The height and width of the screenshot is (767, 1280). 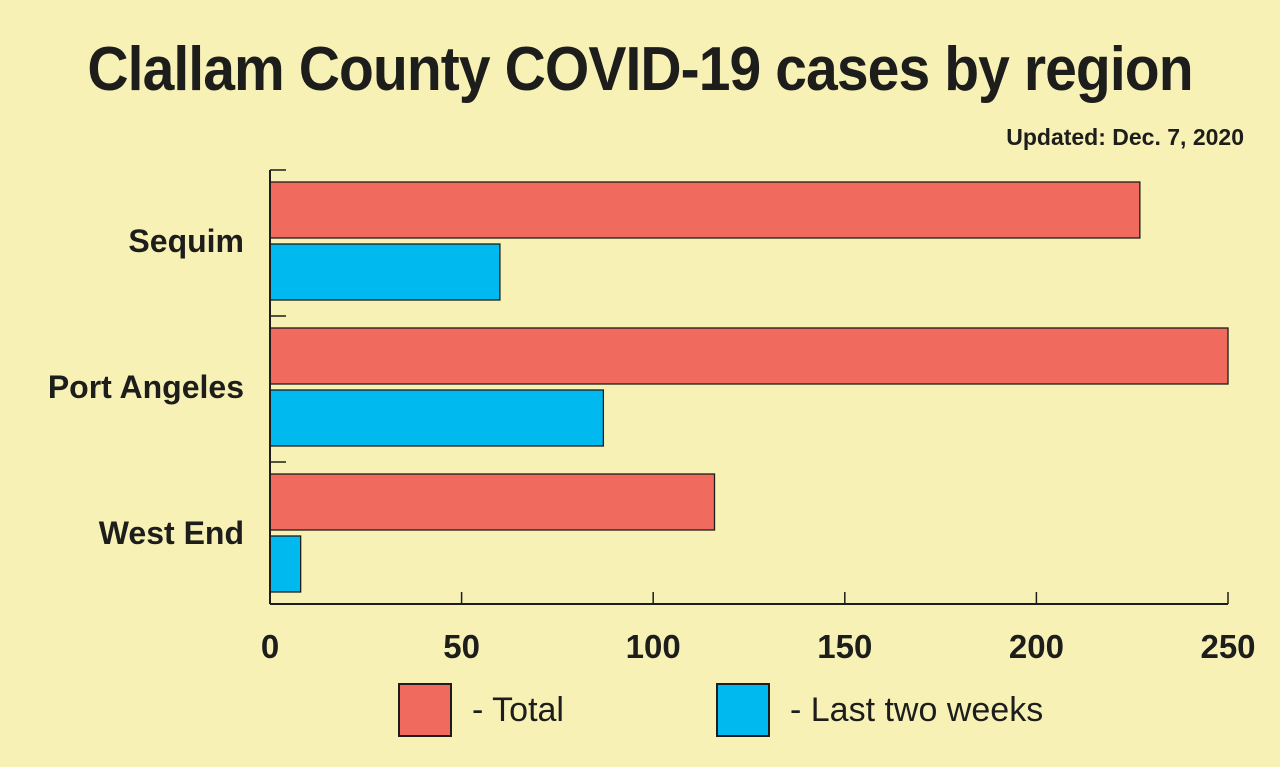 What do you see at coordinates (844, 646) in the screenshot?
I see `x-tick-label: 150` at bounding box center [844, 646].